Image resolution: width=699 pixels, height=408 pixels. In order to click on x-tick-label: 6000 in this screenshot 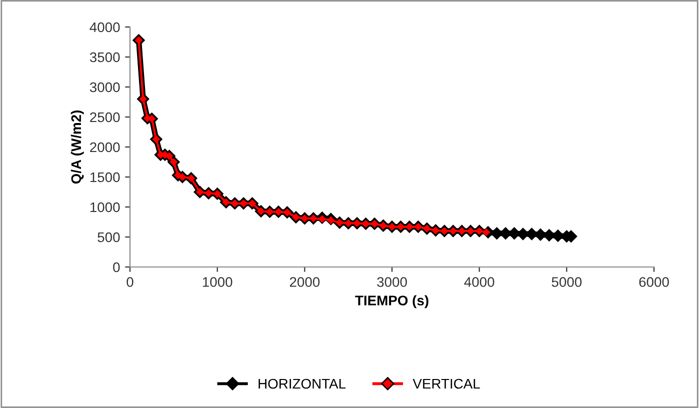, I will do `click(654, 282)`.